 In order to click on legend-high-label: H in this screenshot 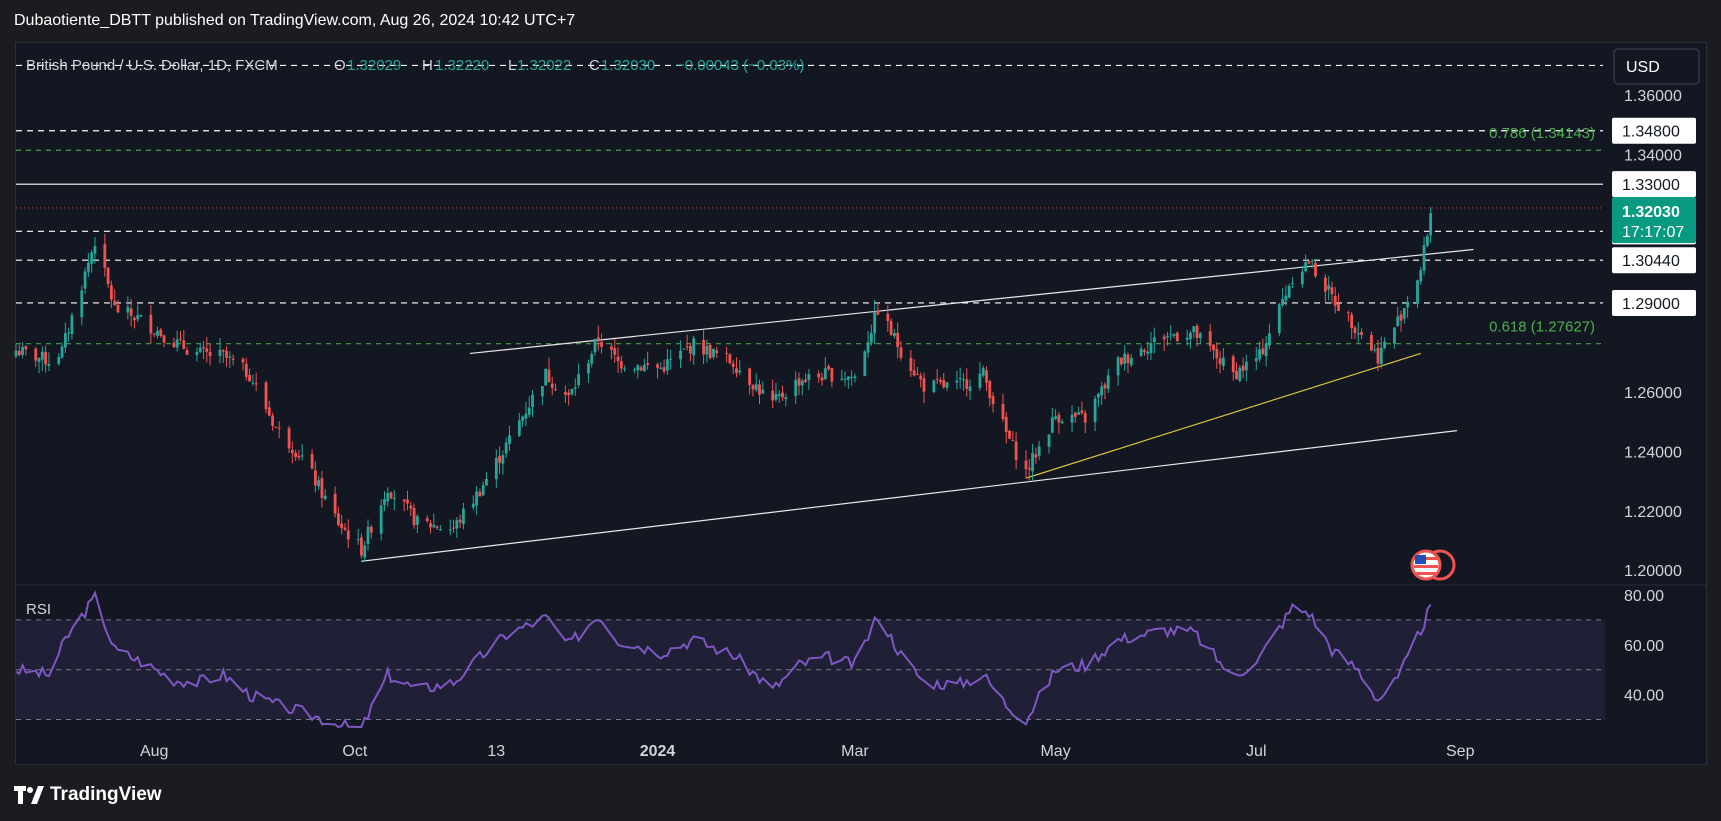, I will do `click(427, 65)`.